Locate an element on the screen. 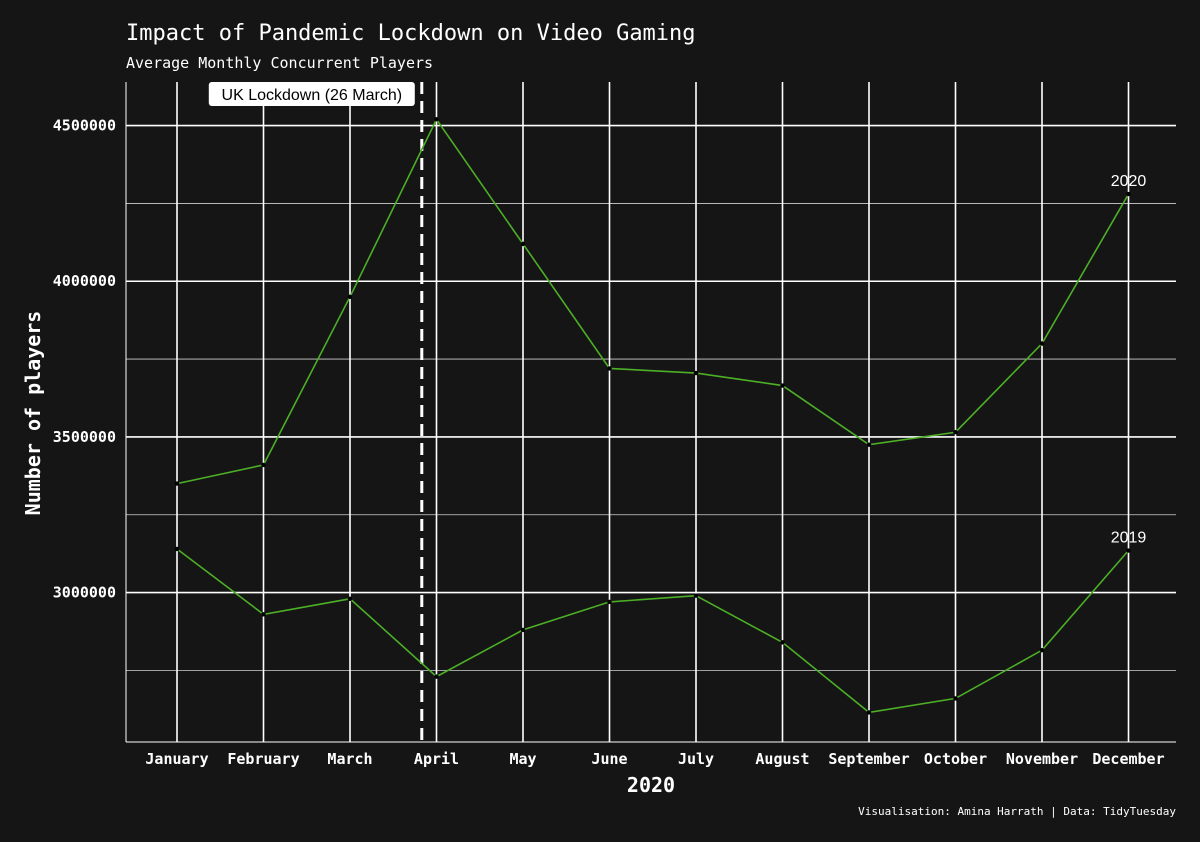 The image size is (1200, 842). point-2020-August is located at coordinates (782, 385).